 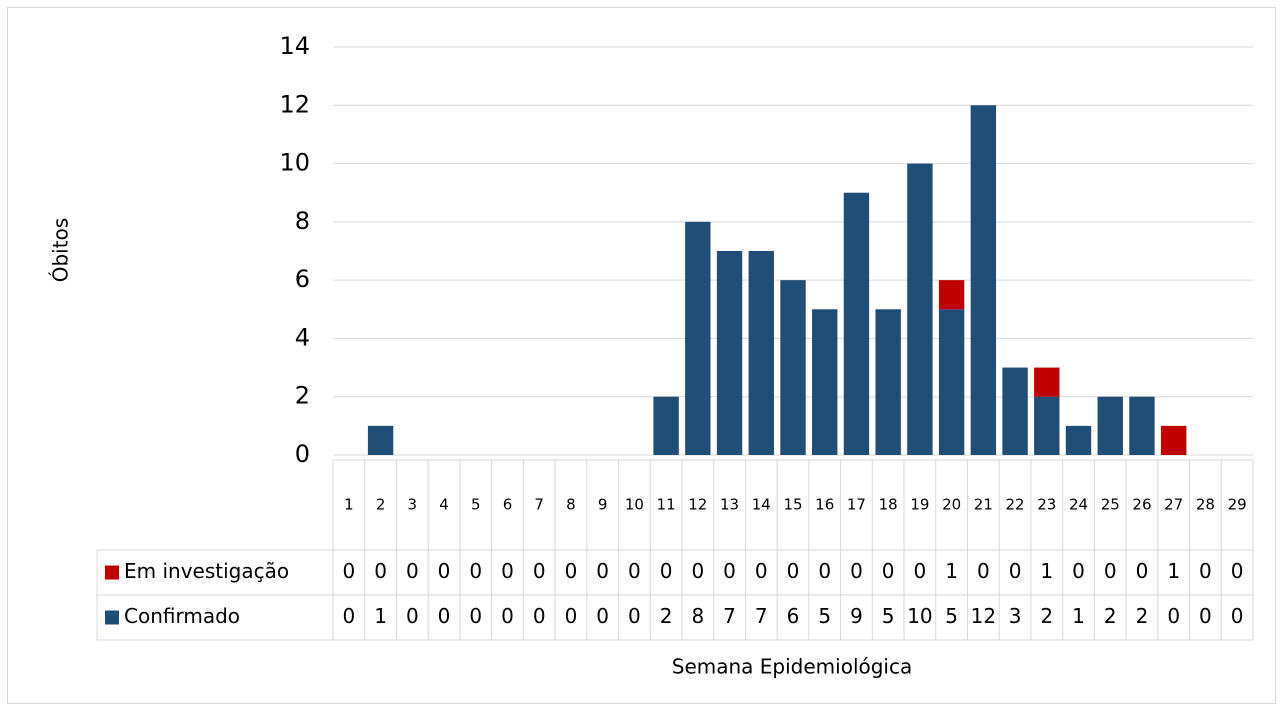 I want to click on x-tick-label: 14, so click(x=761, y=505).